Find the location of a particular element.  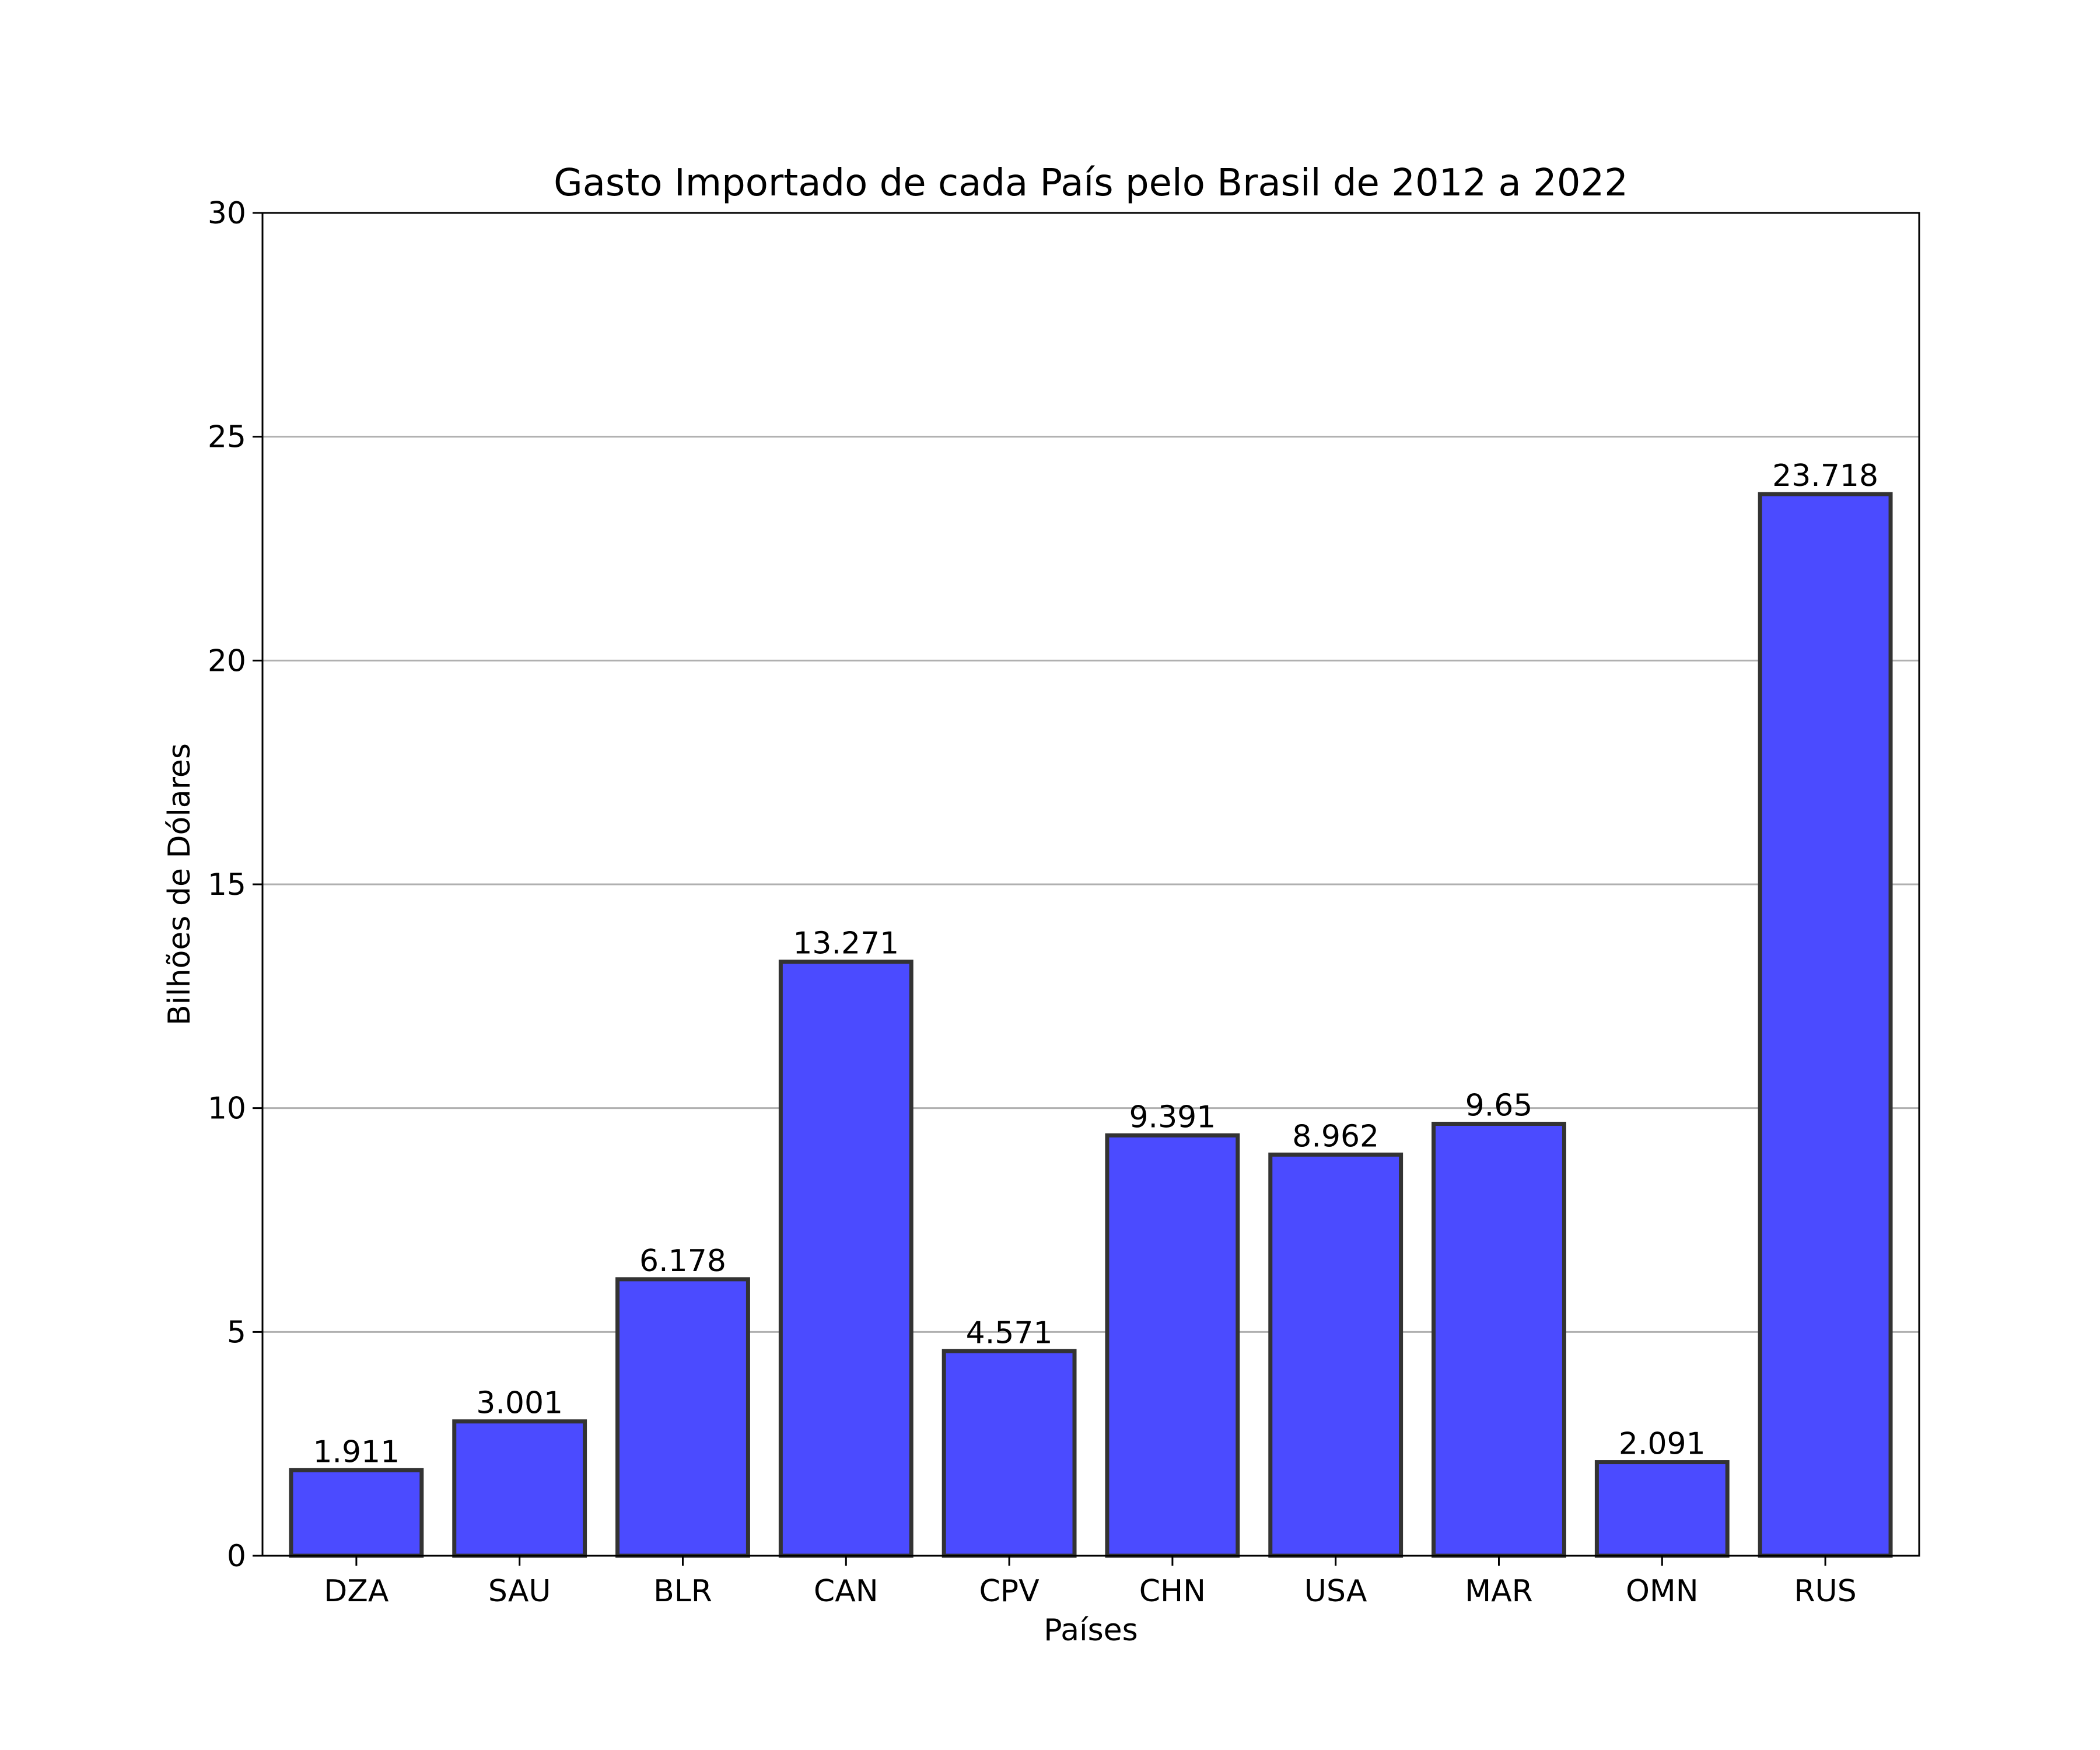

y-tick-label: 15 is located at coordinates (227, 884).